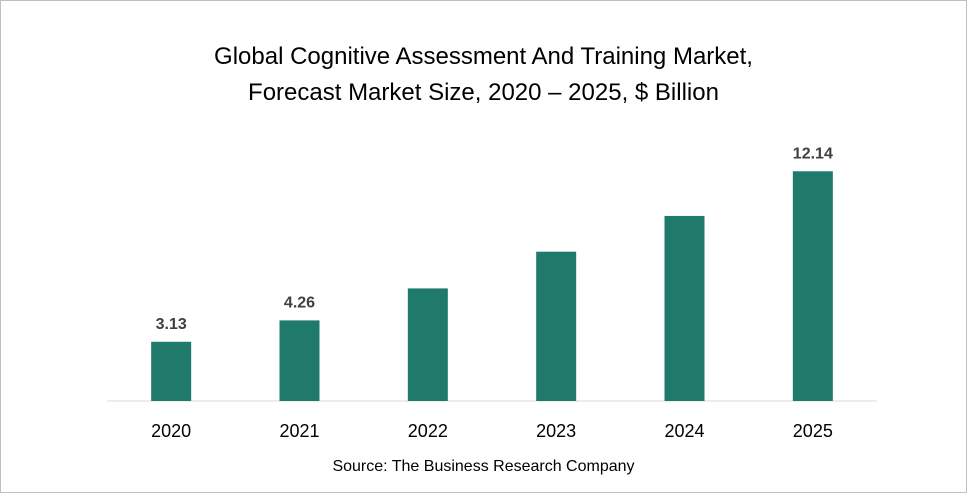 The width and height of the screenshot is (967, 493). What do you see at coordinates (299, 360) in the screenshot?
I see `bar-2021` at bounding box center [299, 360].